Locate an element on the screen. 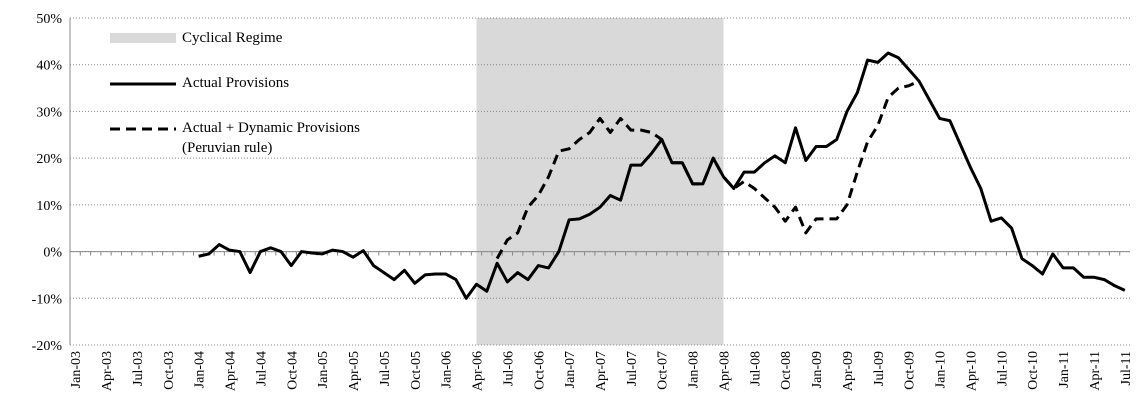  x-tick-label: Jul-06 is located at coordinates (508, 368).